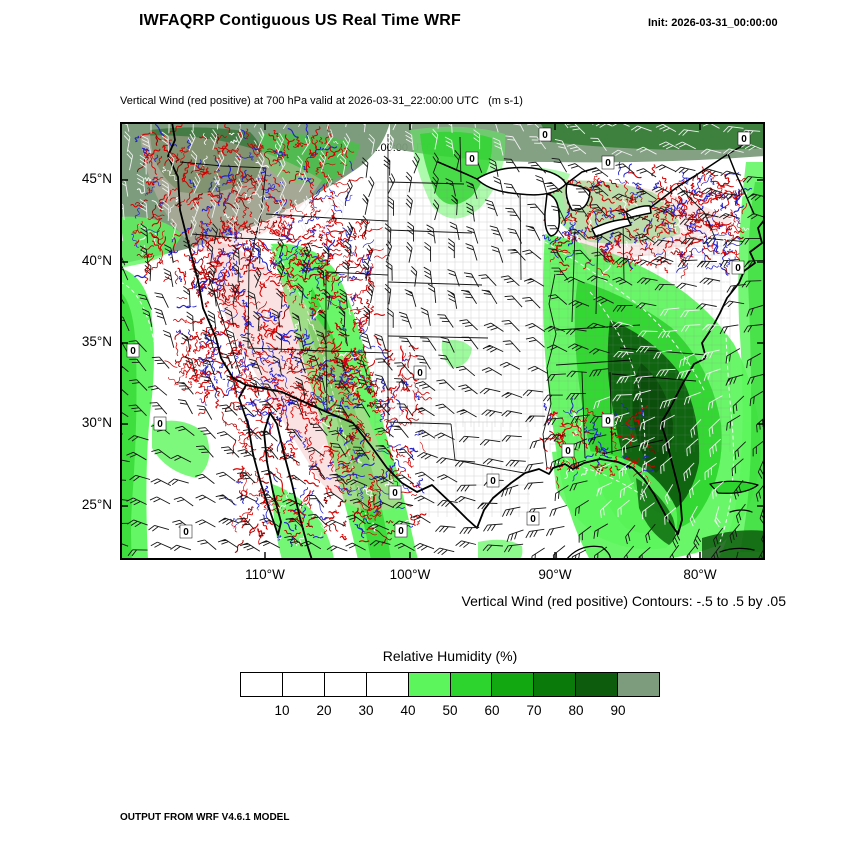 This screenshot has width=850, height=850. I want to click on colorbar-tick-label: 20, so click(324, 710).